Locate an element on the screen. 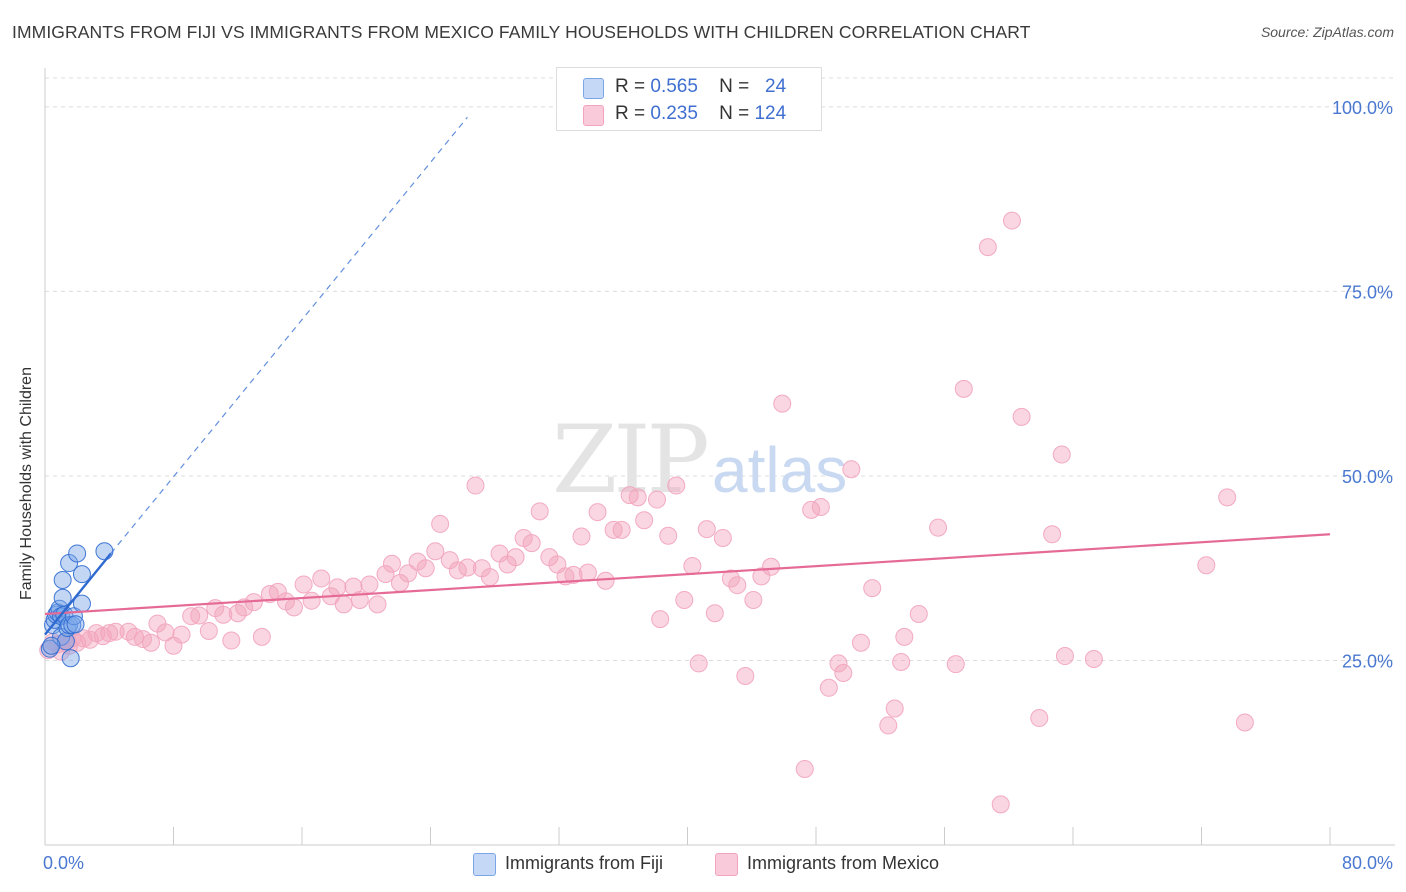 This screenshot has height=892, width=1406. correlation-legend: R = 0.565 N = 24 R = 0.235 N = 124 is located at coordinates (689, 99).